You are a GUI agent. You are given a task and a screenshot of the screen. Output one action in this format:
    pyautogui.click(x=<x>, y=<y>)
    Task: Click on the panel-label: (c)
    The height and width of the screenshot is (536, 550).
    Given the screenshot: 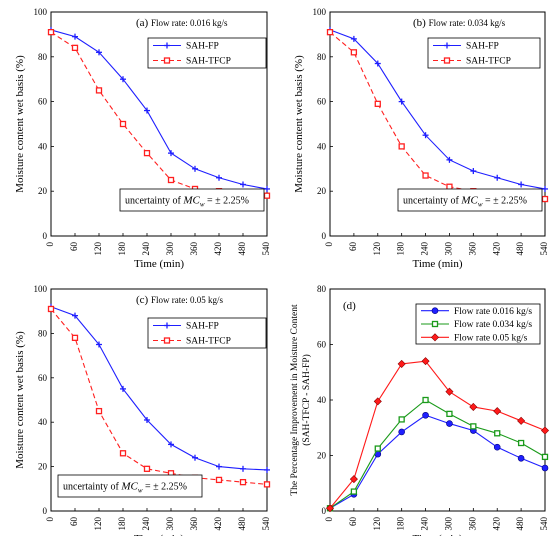 What is the action you would take?
    pyautogui.click(x=143, y=300)
    